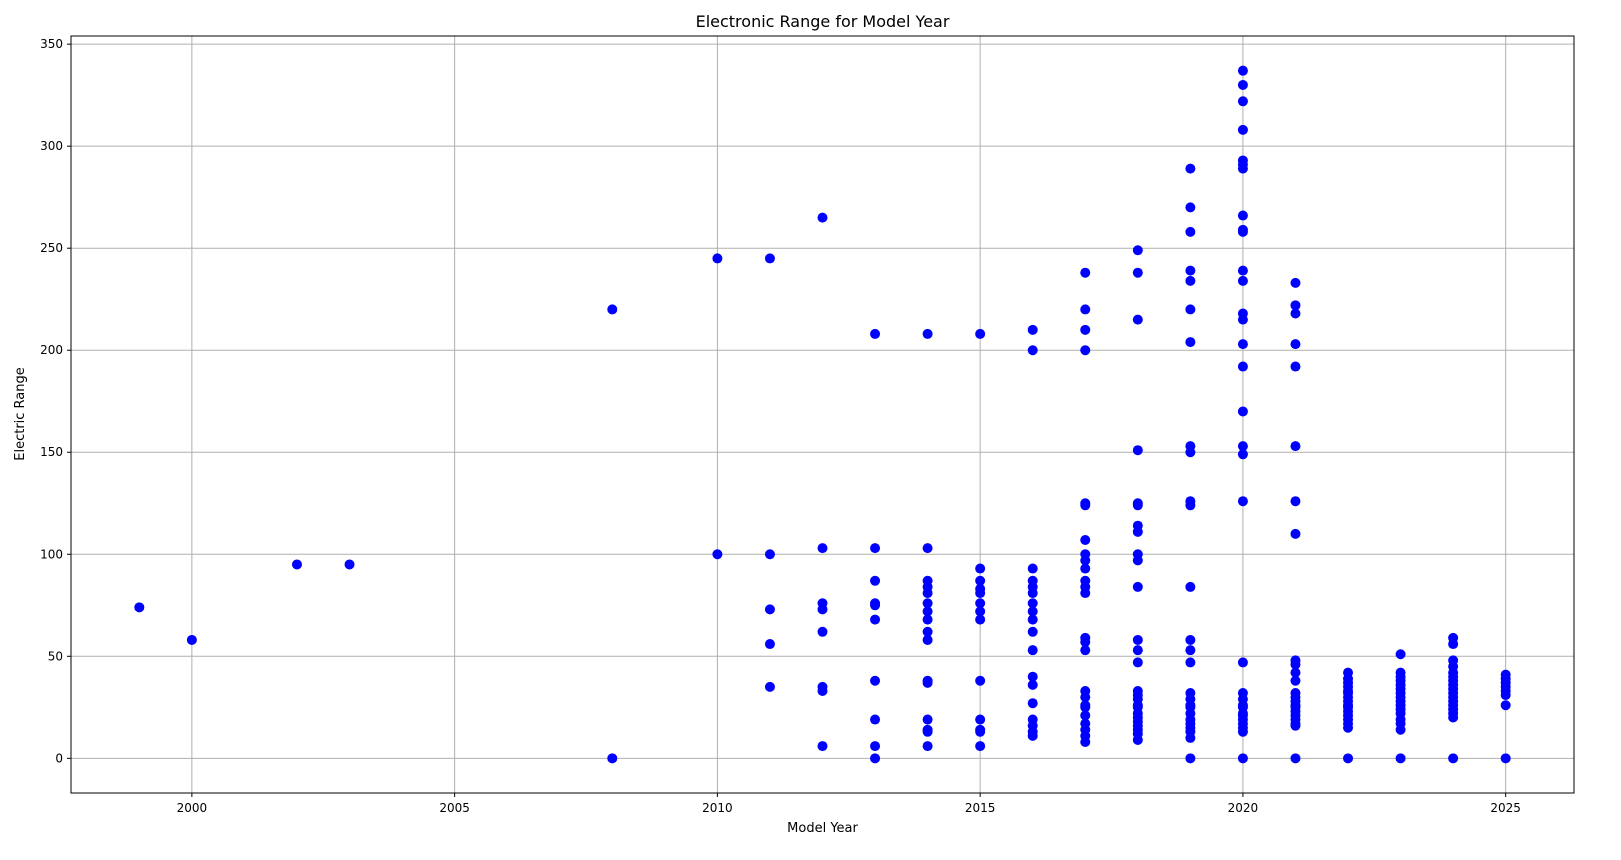 Image resolution: width=1621 pixels, height=860 pixels. I want to click on x-axis-label: Model Year, so click(822, 828).